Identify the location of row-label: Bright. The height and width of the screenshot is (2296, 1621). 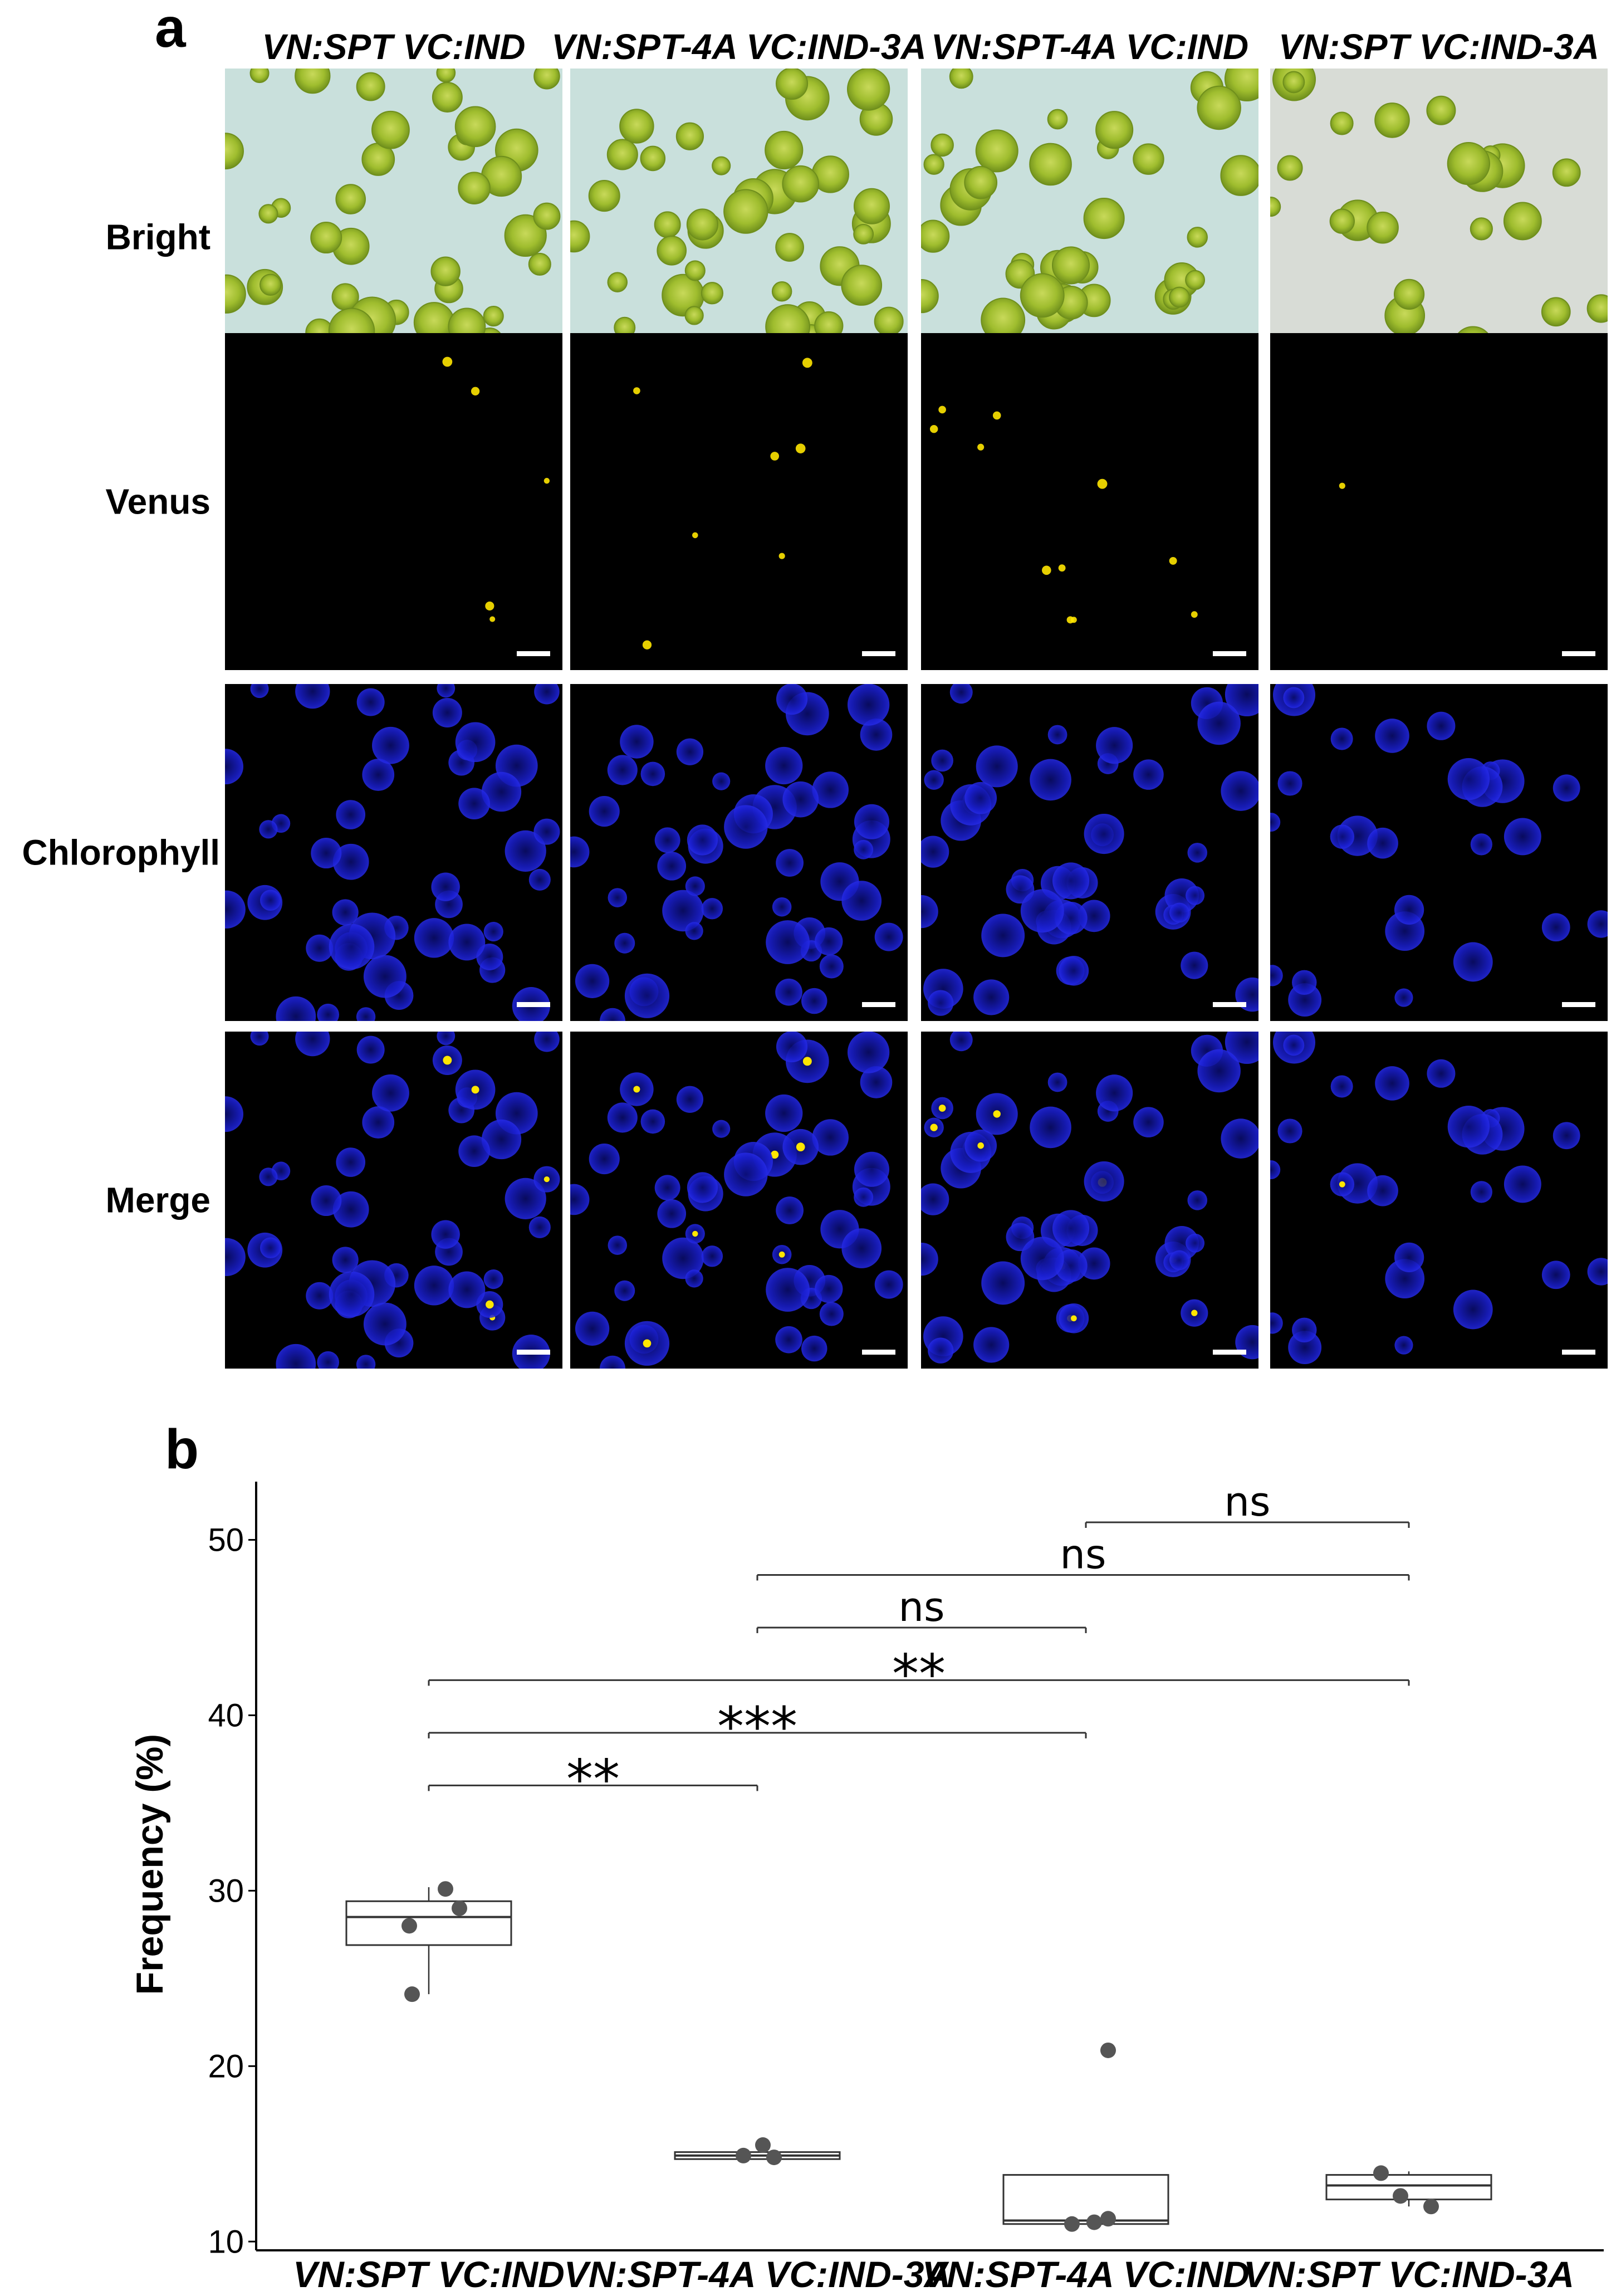
(158, 237).